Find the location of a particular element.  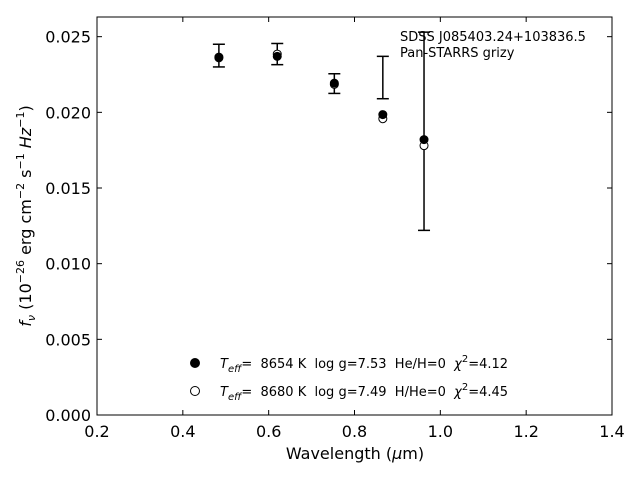

x-tick-label: 0.4 is located at coordinates (182, 431).